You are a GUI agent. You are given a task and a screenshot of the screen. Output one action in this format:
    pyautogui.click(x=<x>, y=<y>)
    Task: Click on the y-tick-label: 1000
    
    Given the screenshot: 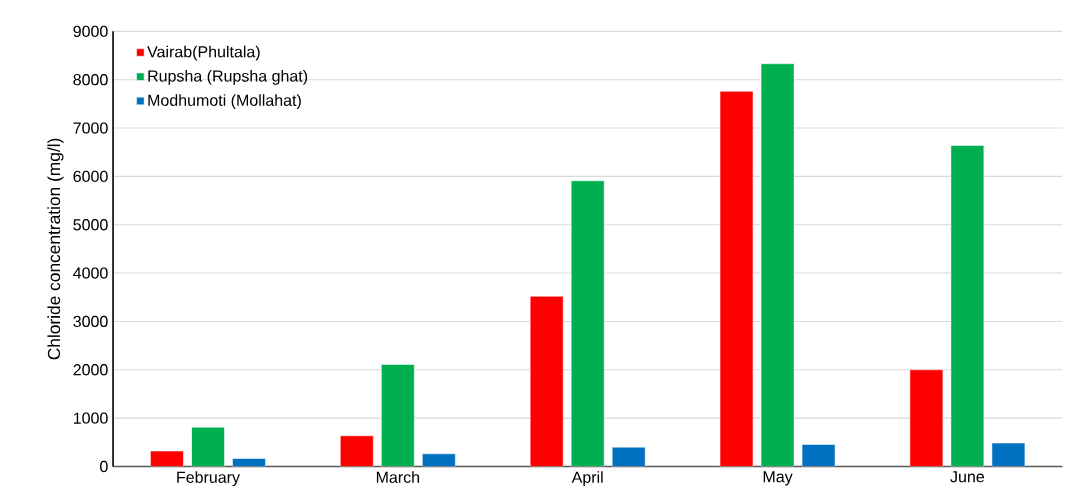 What is the action you would take?
    pyautogui.click(x=90, y=418)
    